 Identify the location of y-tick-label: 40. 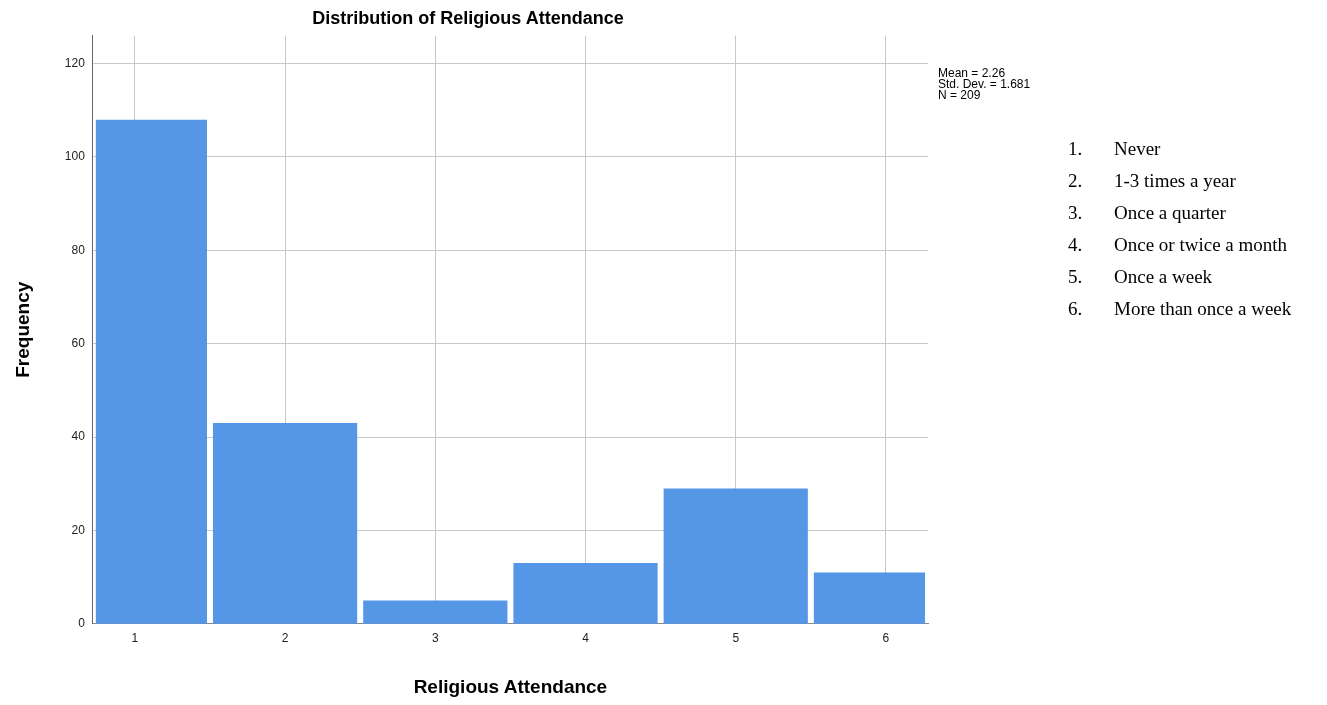
(78, 436).